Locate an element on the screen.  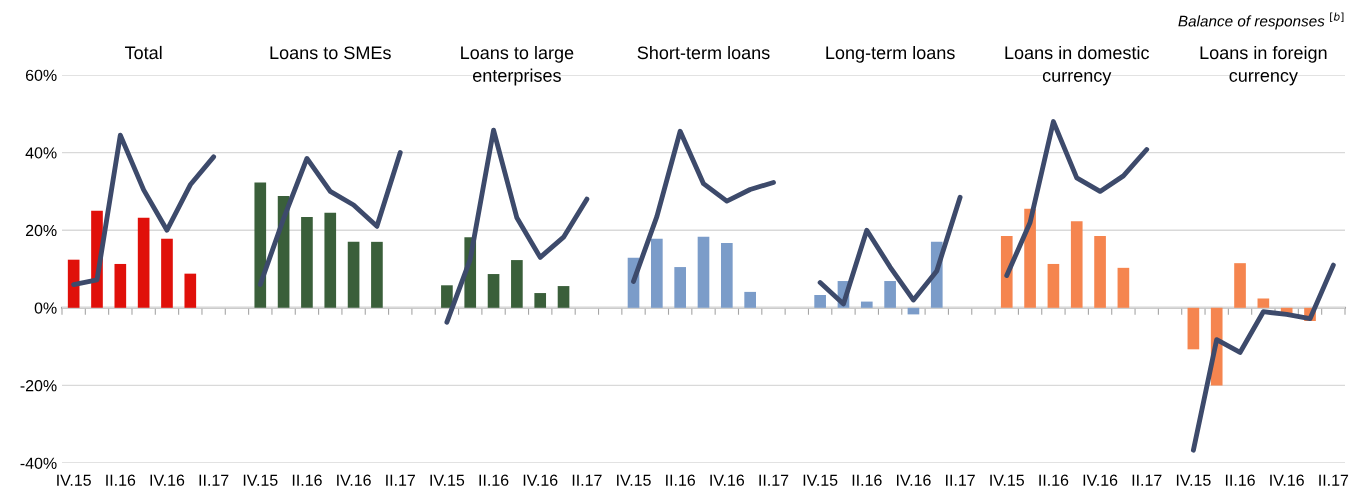
text: Total is located at coordinates (143, 52).